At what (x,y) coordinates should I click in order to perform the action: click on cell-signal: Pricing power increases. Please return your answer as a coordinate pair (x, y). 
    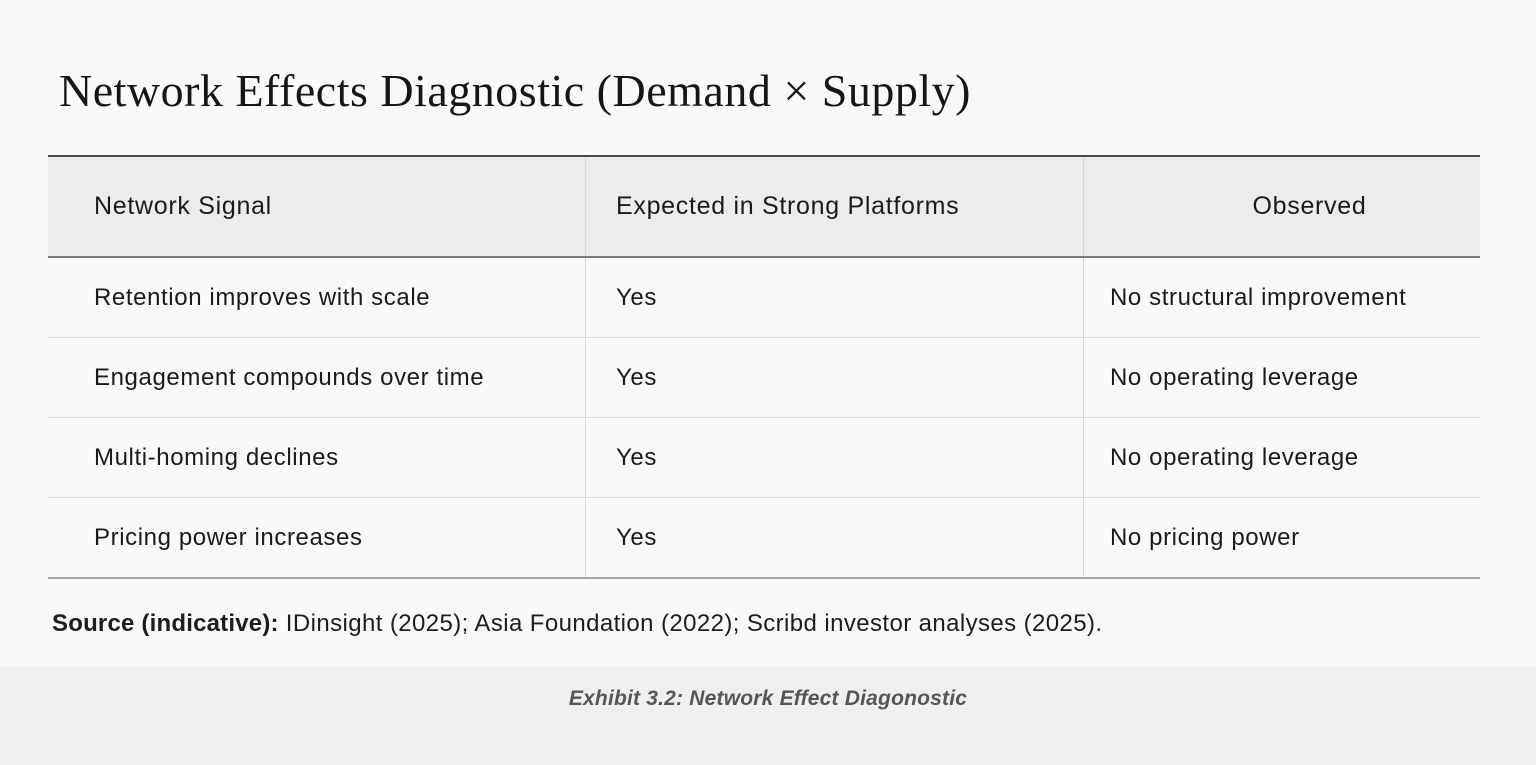
    Looking at the image, I should click on (317, 537).